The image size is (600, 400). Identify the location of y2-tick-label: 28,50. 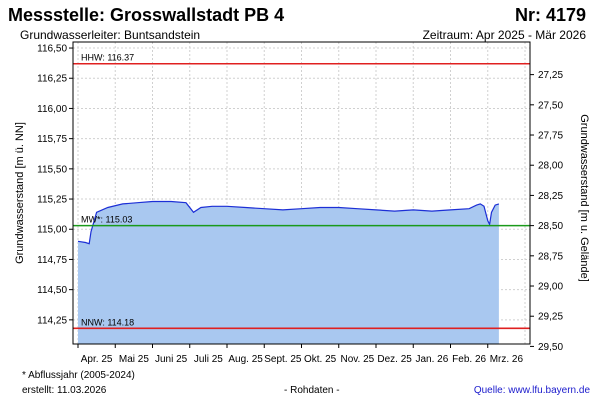
(550, 226).